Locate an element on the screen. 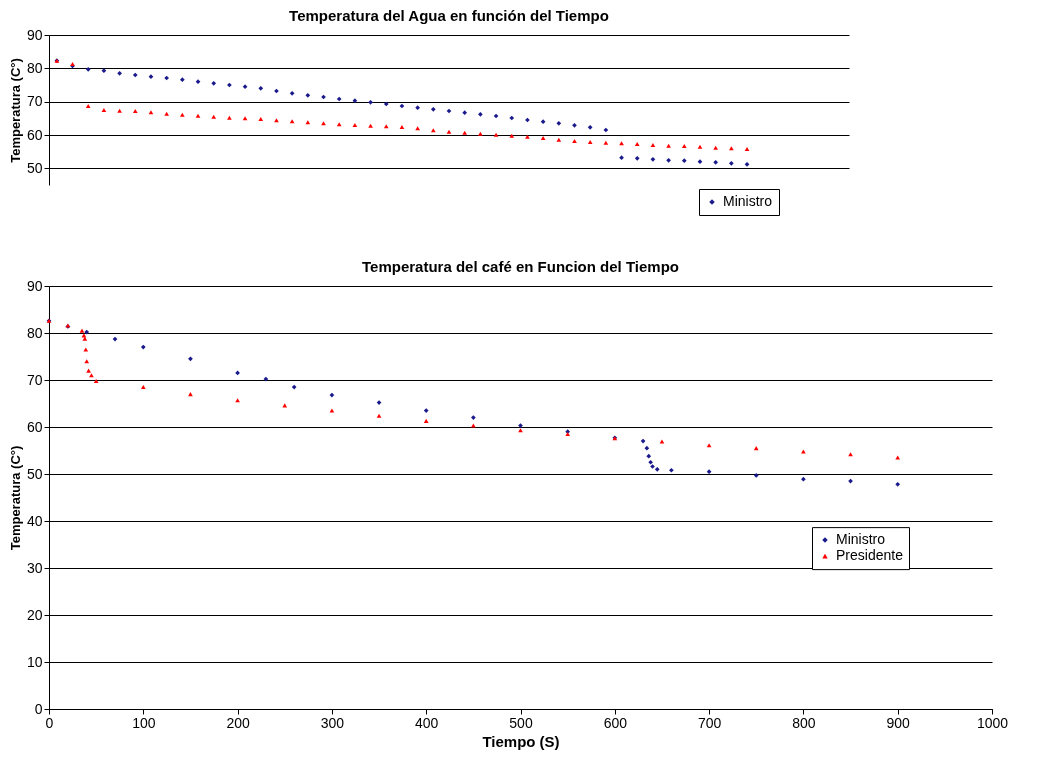  x-tick-label: 700 is located at coordinates (709, 722).